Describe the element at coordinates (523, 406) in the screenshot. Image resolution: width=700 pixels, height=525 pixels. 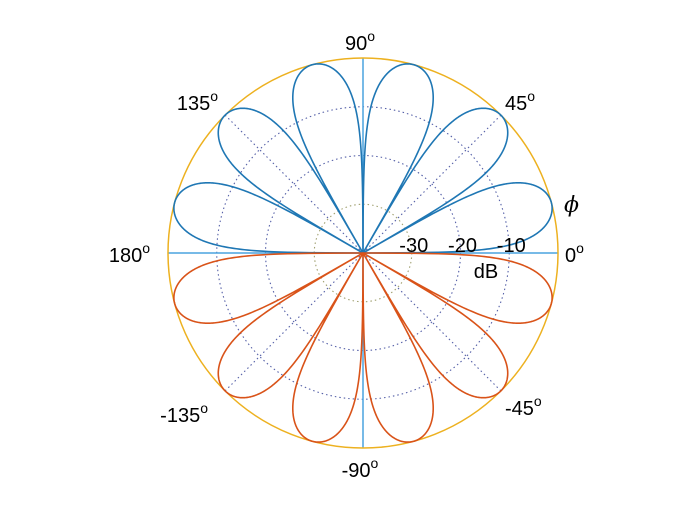
I see `angle-tick-label: -45o` at that location.